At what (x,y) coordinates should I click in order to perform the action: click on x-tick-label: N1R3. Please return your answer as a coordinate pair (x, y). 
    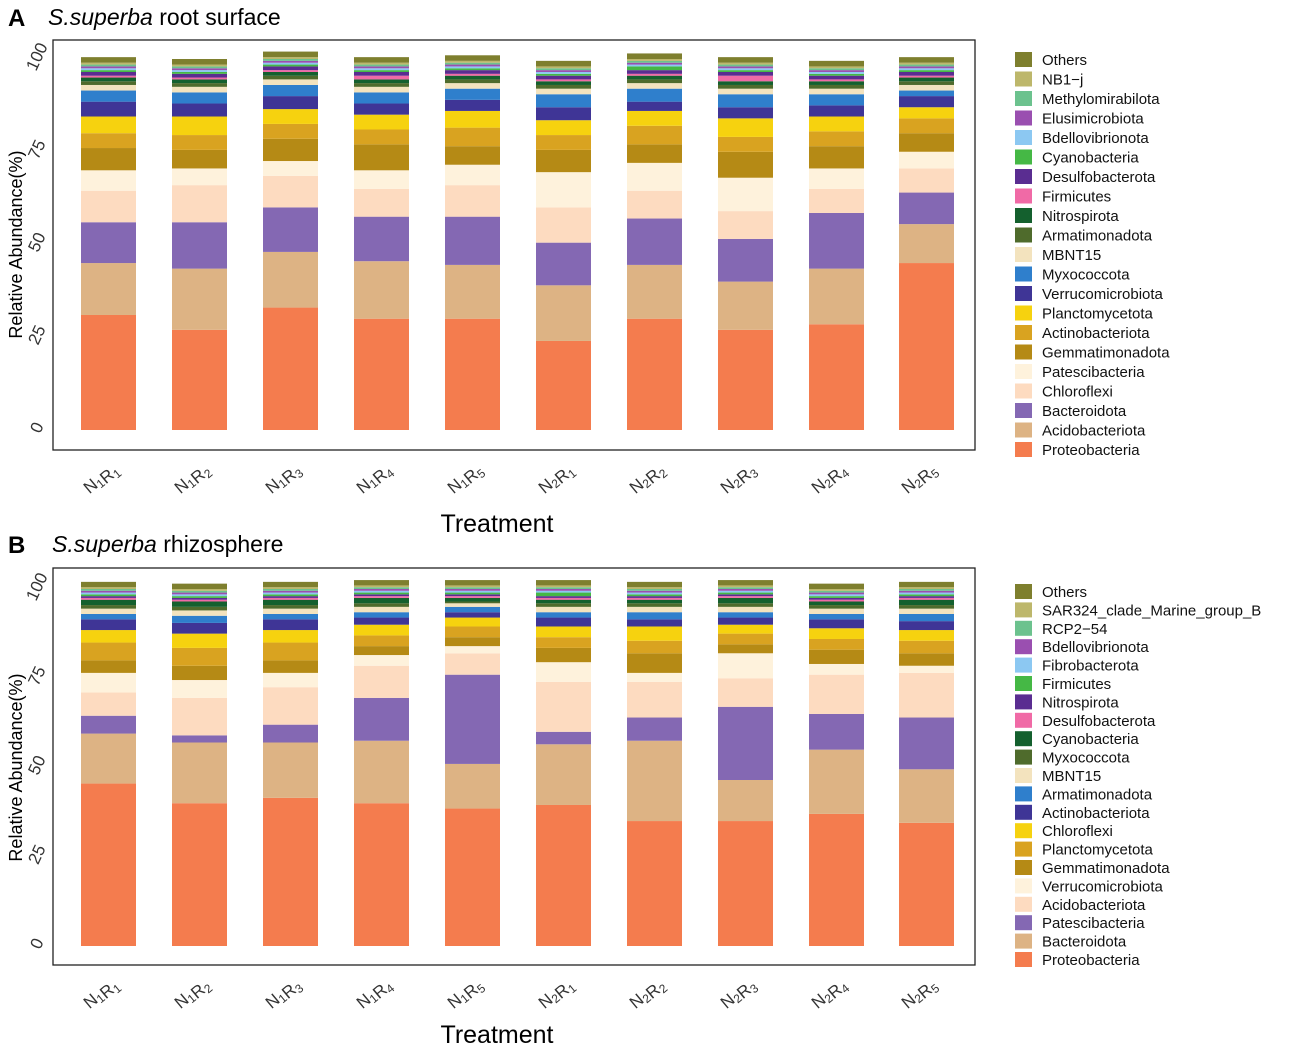
    Looking at the image, I should click on (284, 479).